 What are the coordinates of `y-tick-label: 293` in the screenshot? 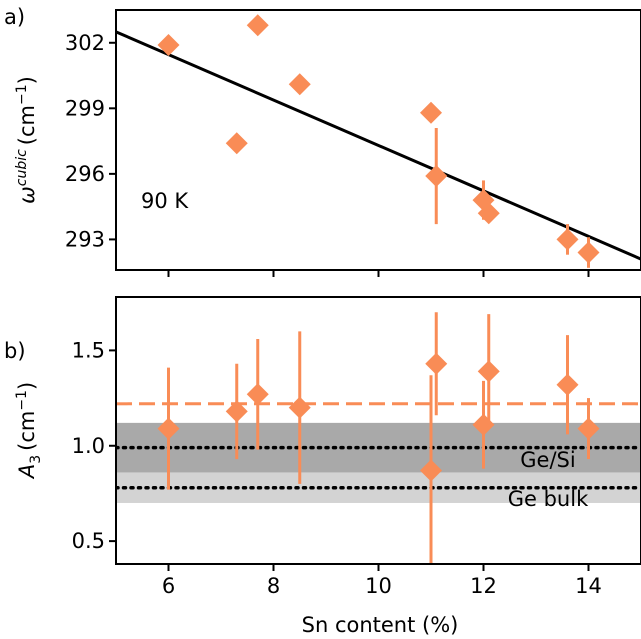 It's located at (85, 239).